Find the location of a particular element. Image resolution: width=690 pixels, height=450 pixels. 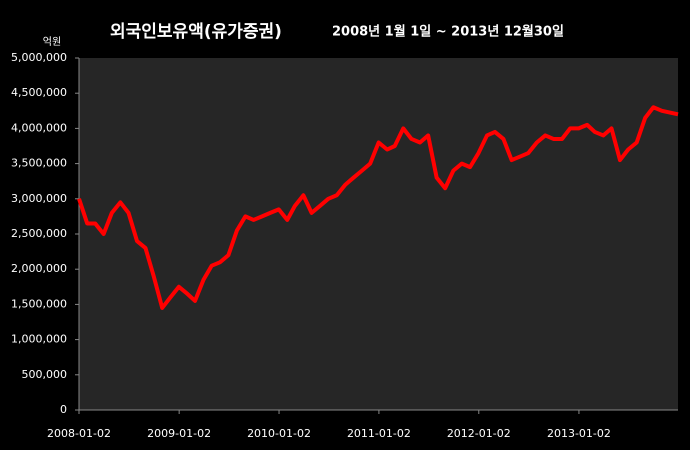

y-axis-unit: 억원 is located at coordinates (52, 42).